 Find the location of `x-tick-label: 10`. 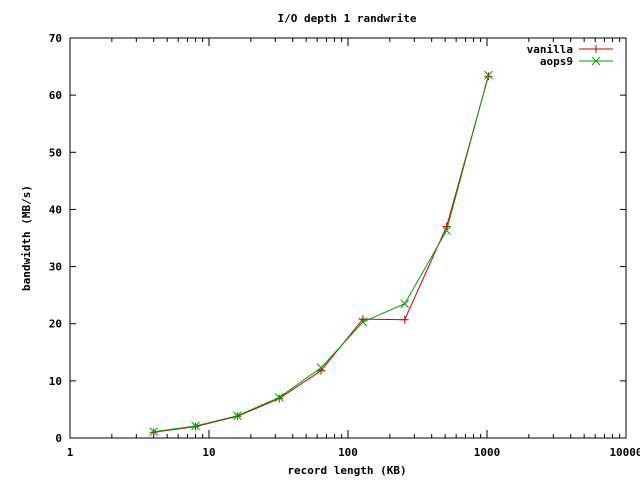

x-tick-label: 10 is located at coordinates (208, 452).